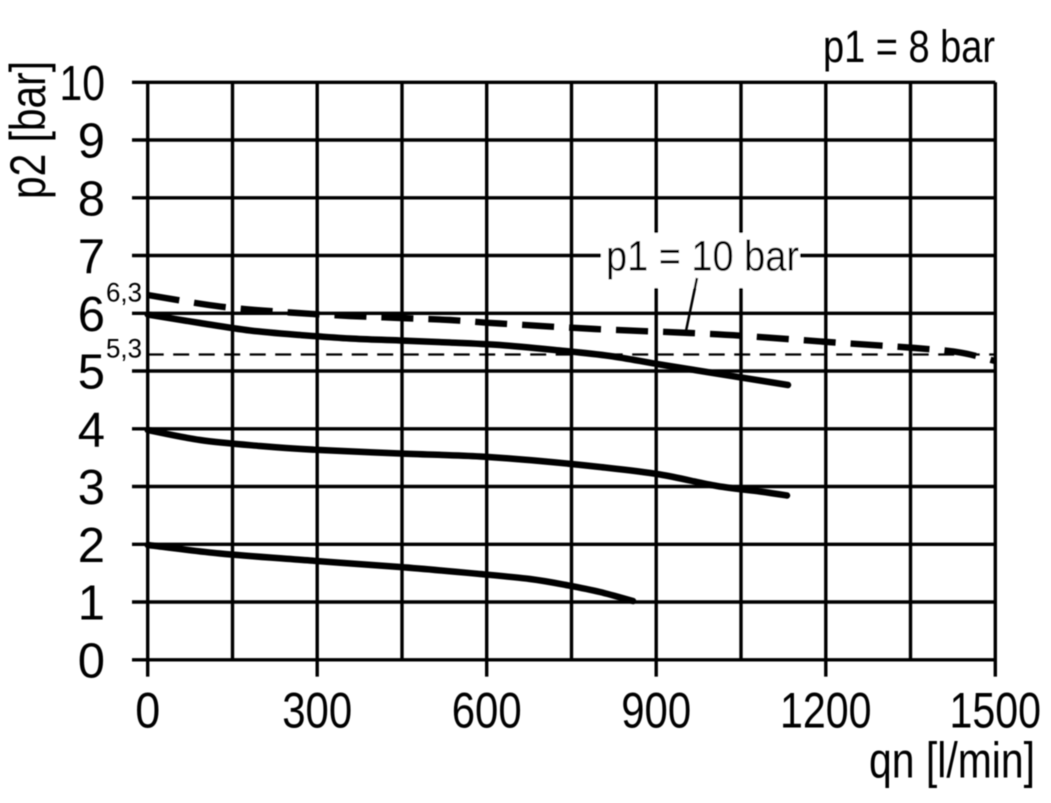  Describe the element at coordinates (952, 761) in the screenshot. I see `svg-text: qn [l/min]` at that location.